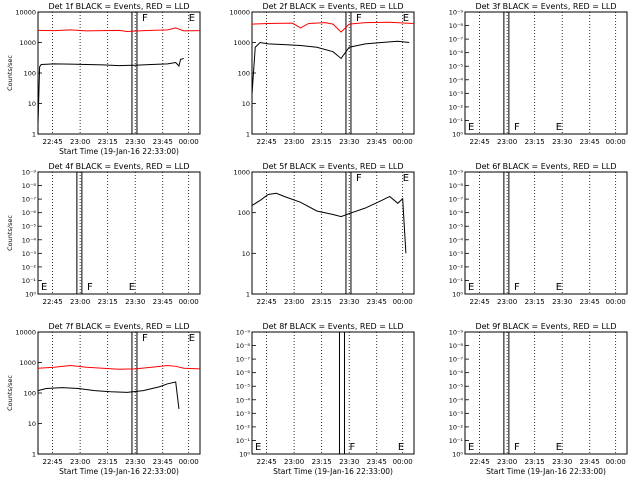  I want to click on y-tick-label: 10⁻⁶, so click(243, 373).